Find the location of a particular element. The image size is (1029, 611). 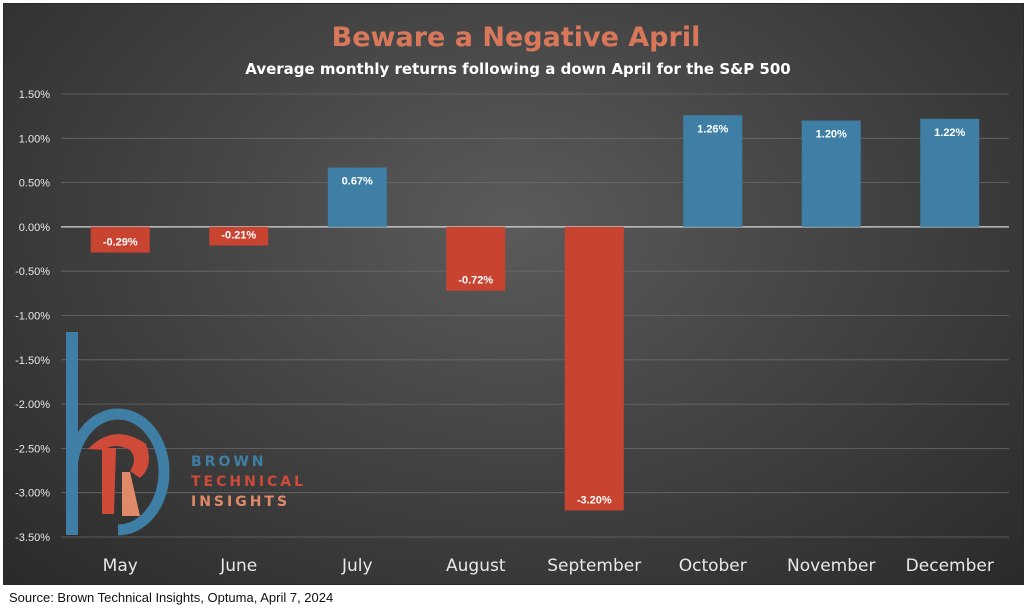

logo-text: INSIGHTS is located at coordinates (240, 502).